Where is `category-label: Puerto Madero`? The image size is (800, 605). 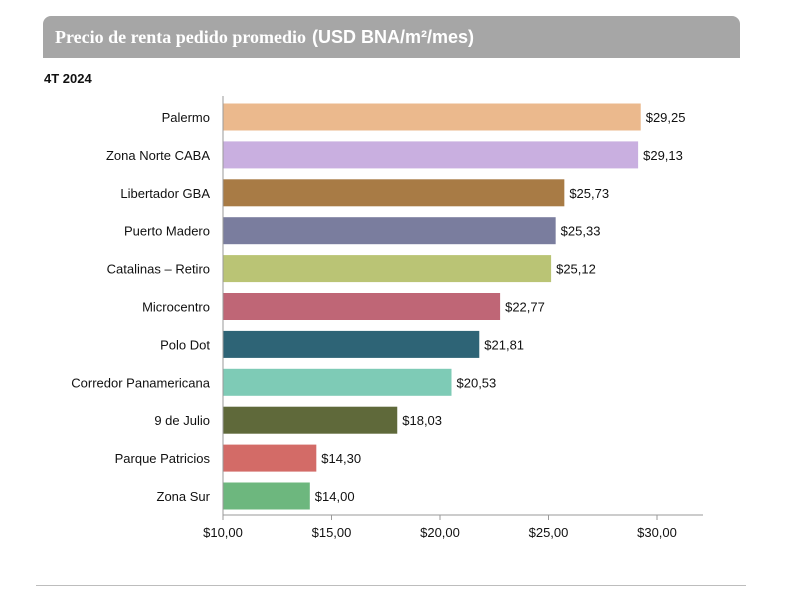
category-label: Puerto Madero is located at coordinates (167, 231).